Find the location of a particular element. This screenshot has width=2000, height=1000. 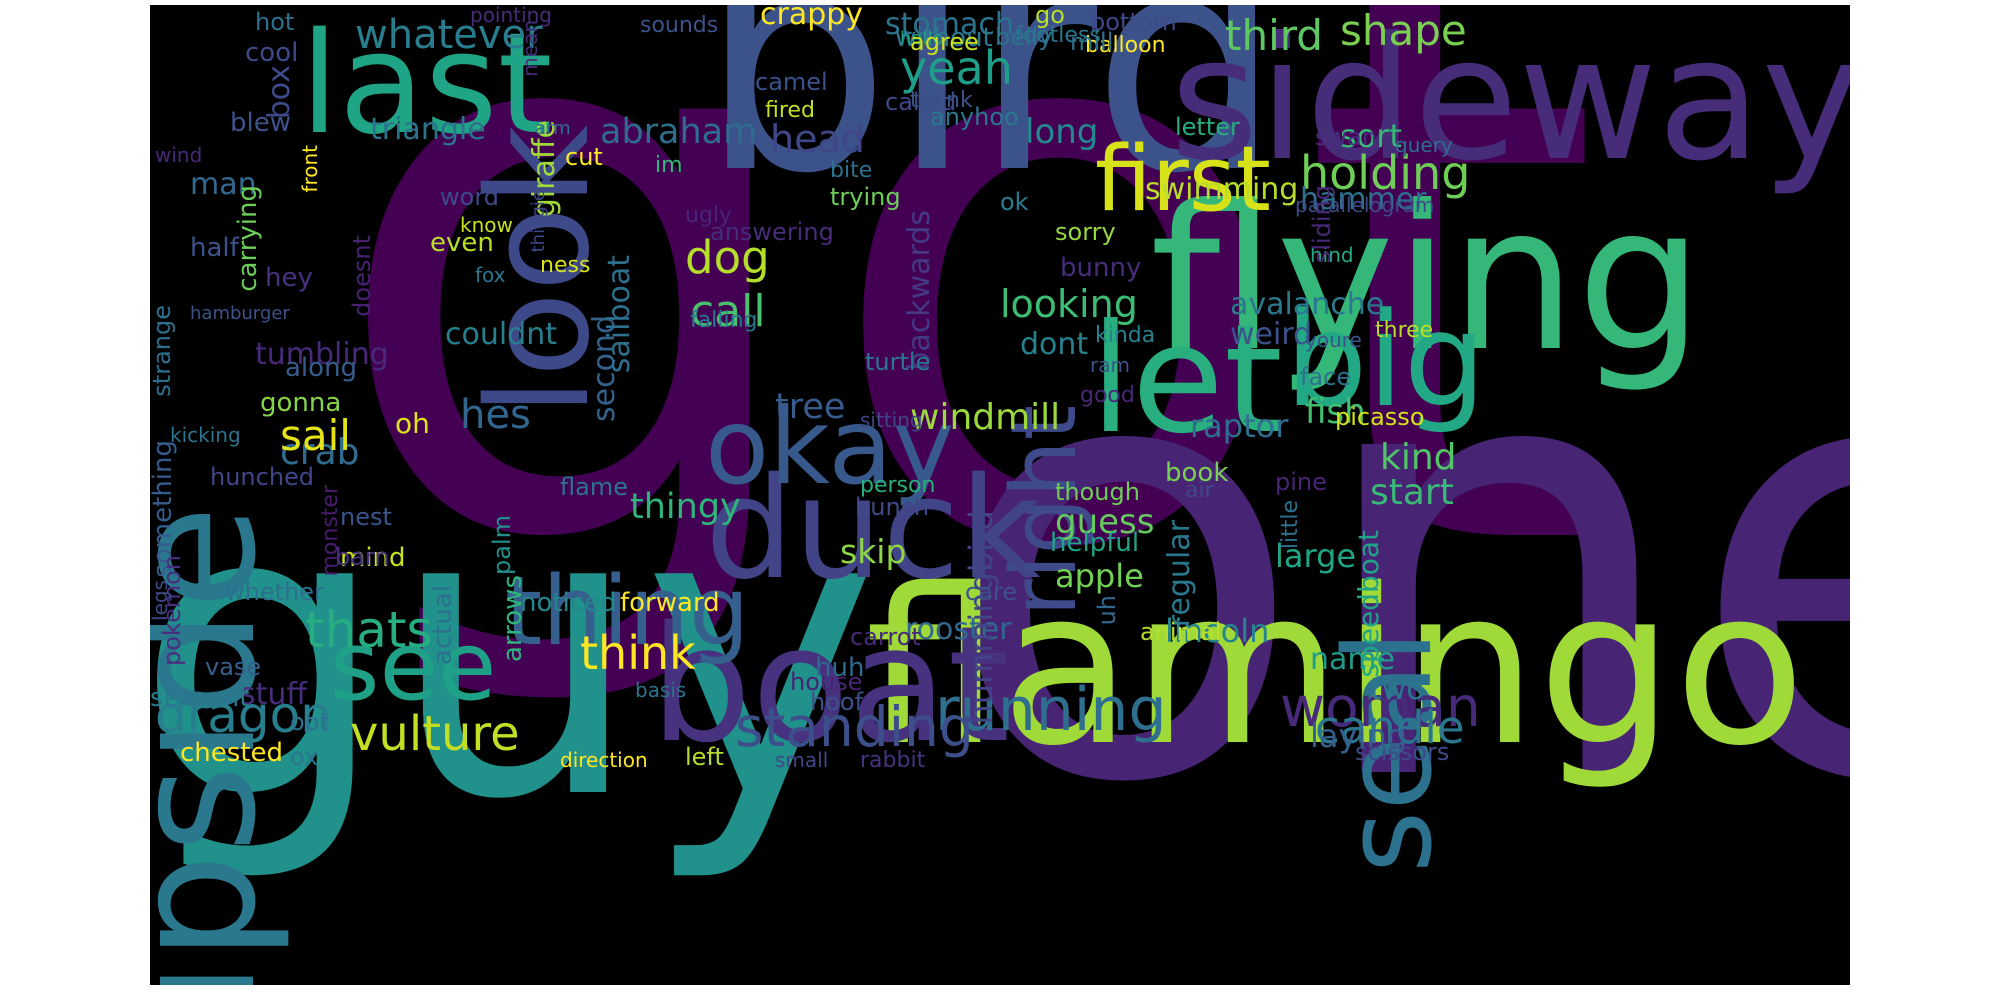

word-house: house is located at coordinates (826, 682).